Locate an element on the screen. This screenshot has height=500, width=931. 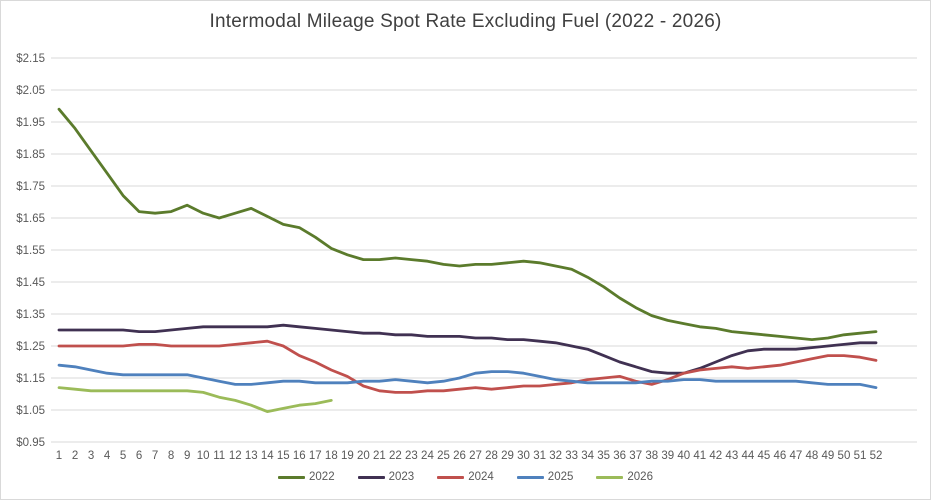
x-axis-tick-label: 25 is located at coordinates (443, 456).